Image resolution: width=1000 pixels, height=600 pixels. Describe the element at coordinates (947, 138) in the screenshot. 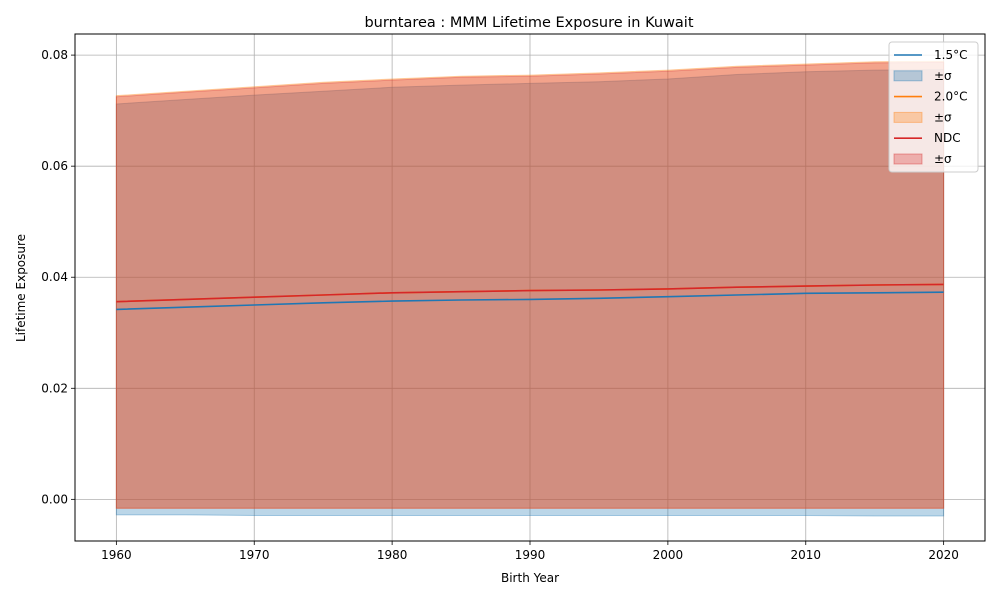

I see `legend-label: NDC` at that location.